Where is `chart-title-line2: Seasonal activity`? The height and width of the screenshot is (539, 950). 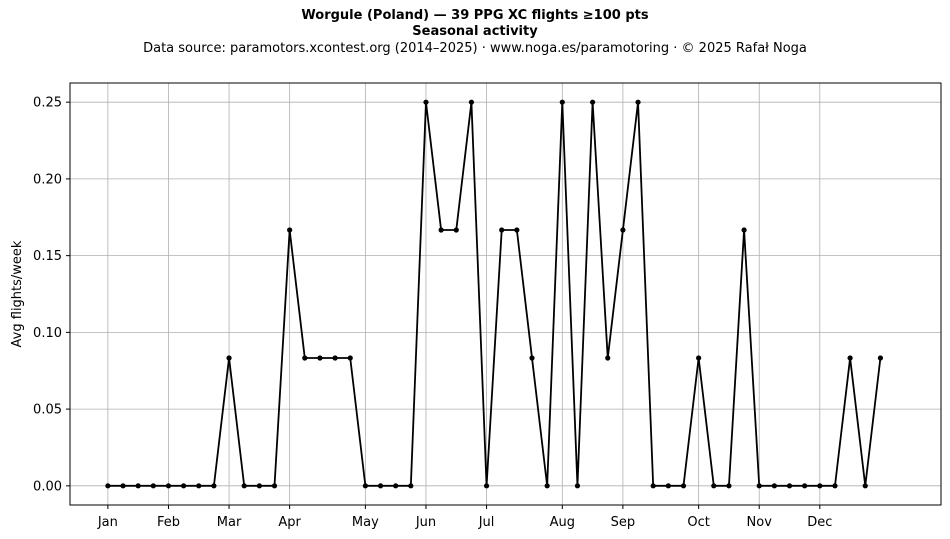 chart-title-line2: Seasonal activity is located at coordinates (475, 31).